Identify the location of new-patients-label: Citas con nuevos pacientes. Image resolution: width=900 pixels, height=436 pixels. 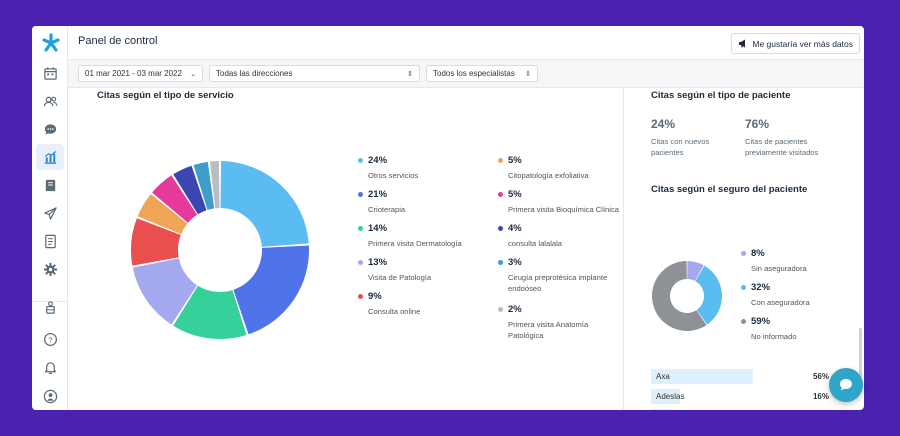
(680, 147).